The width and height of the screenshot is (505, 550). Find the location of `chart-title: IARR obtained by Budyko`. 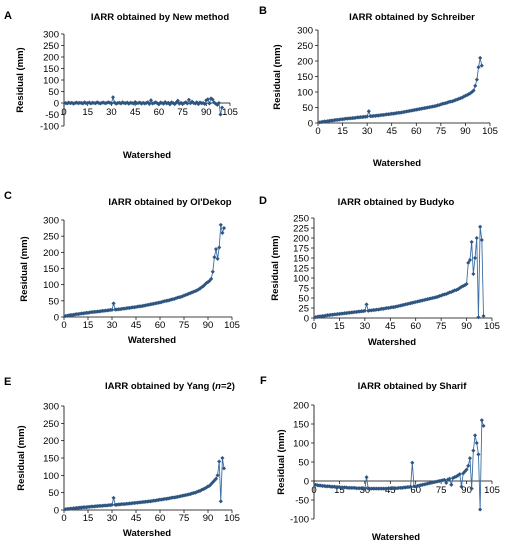

chart-title: IARR obtained by Budyko is located at coordinates (396, 202).